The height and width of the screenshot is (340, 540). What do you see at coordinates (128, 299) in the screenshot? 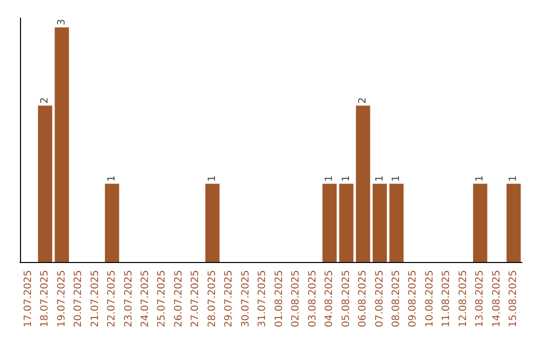
I see `x-tick-label: 23.07.2025` at bounding box center [128, 299].